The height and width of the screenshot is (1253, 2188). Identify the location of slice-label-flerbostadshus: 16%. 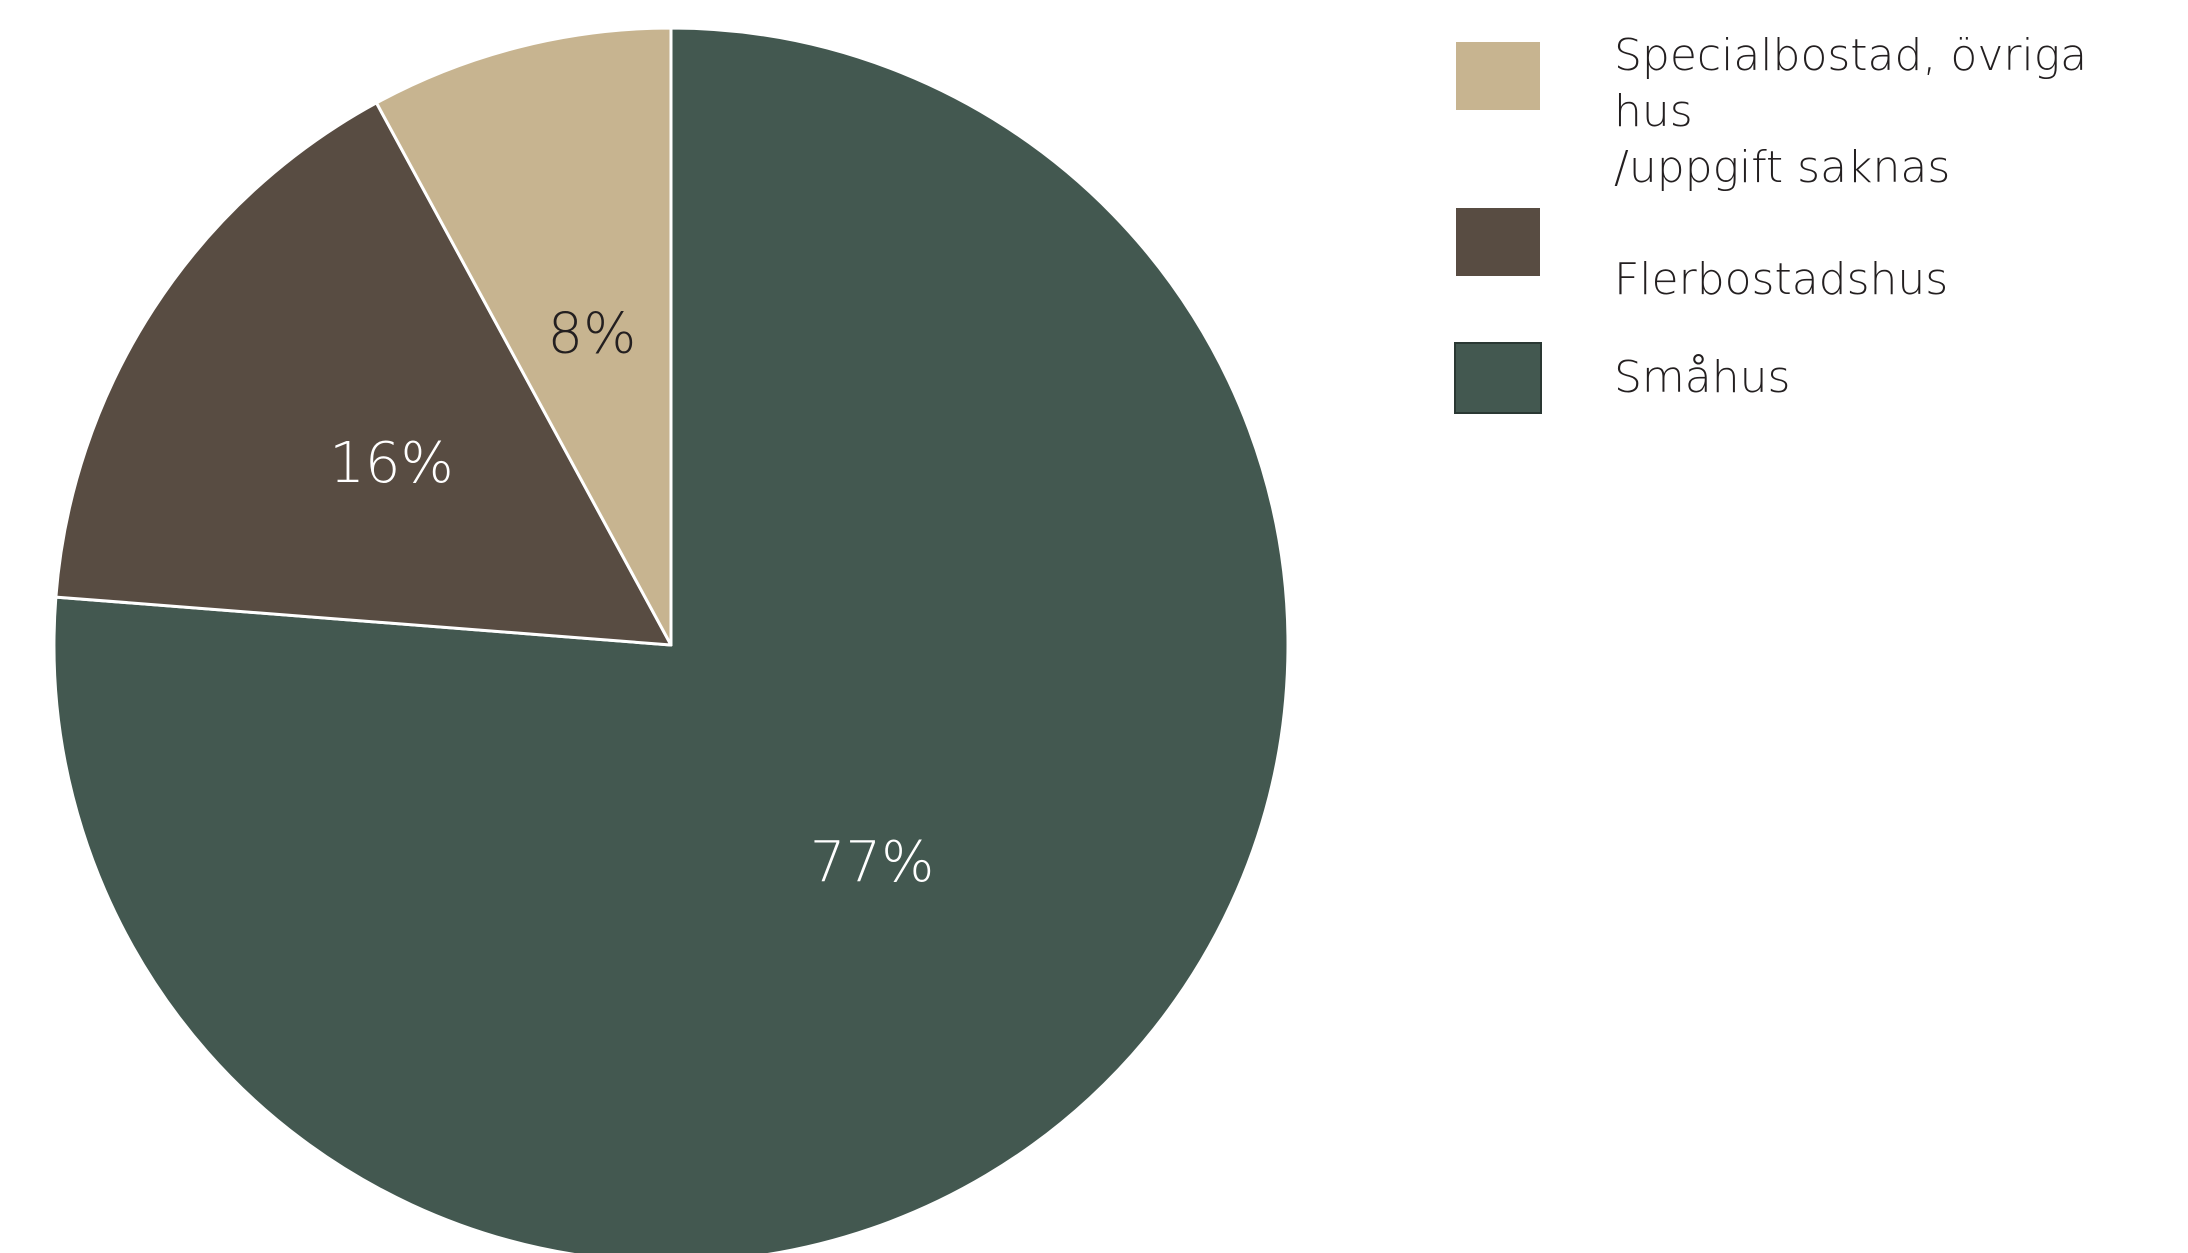
(391, 463).